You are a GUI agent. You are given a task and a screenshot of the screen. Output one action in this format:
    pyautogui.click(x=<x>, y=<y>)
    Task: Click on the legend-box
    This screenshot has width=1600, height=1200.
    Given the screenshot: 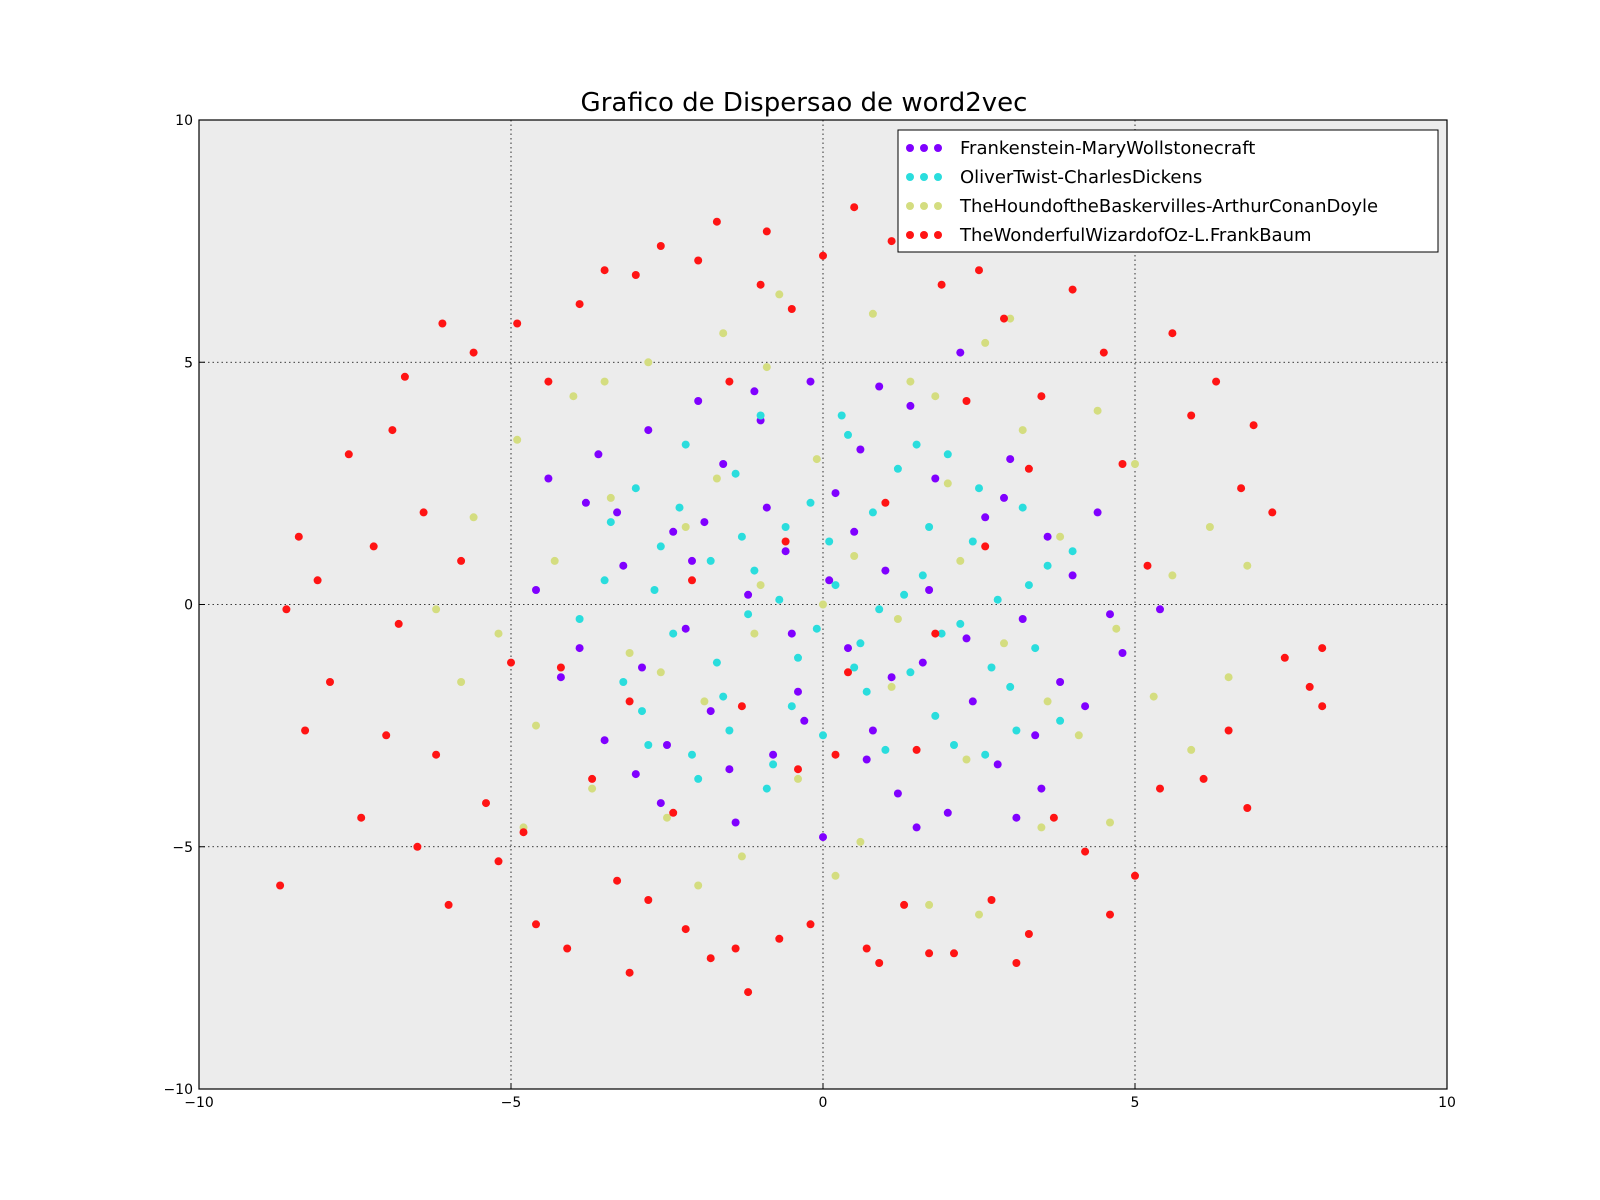 What is the action you would take?
    pyautogui.click(x=1168, y=191)
    